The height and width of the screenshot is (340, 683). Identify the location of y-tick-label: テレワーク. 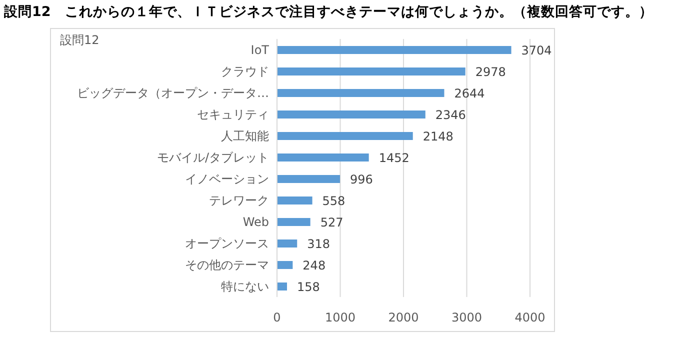
(239, 201).